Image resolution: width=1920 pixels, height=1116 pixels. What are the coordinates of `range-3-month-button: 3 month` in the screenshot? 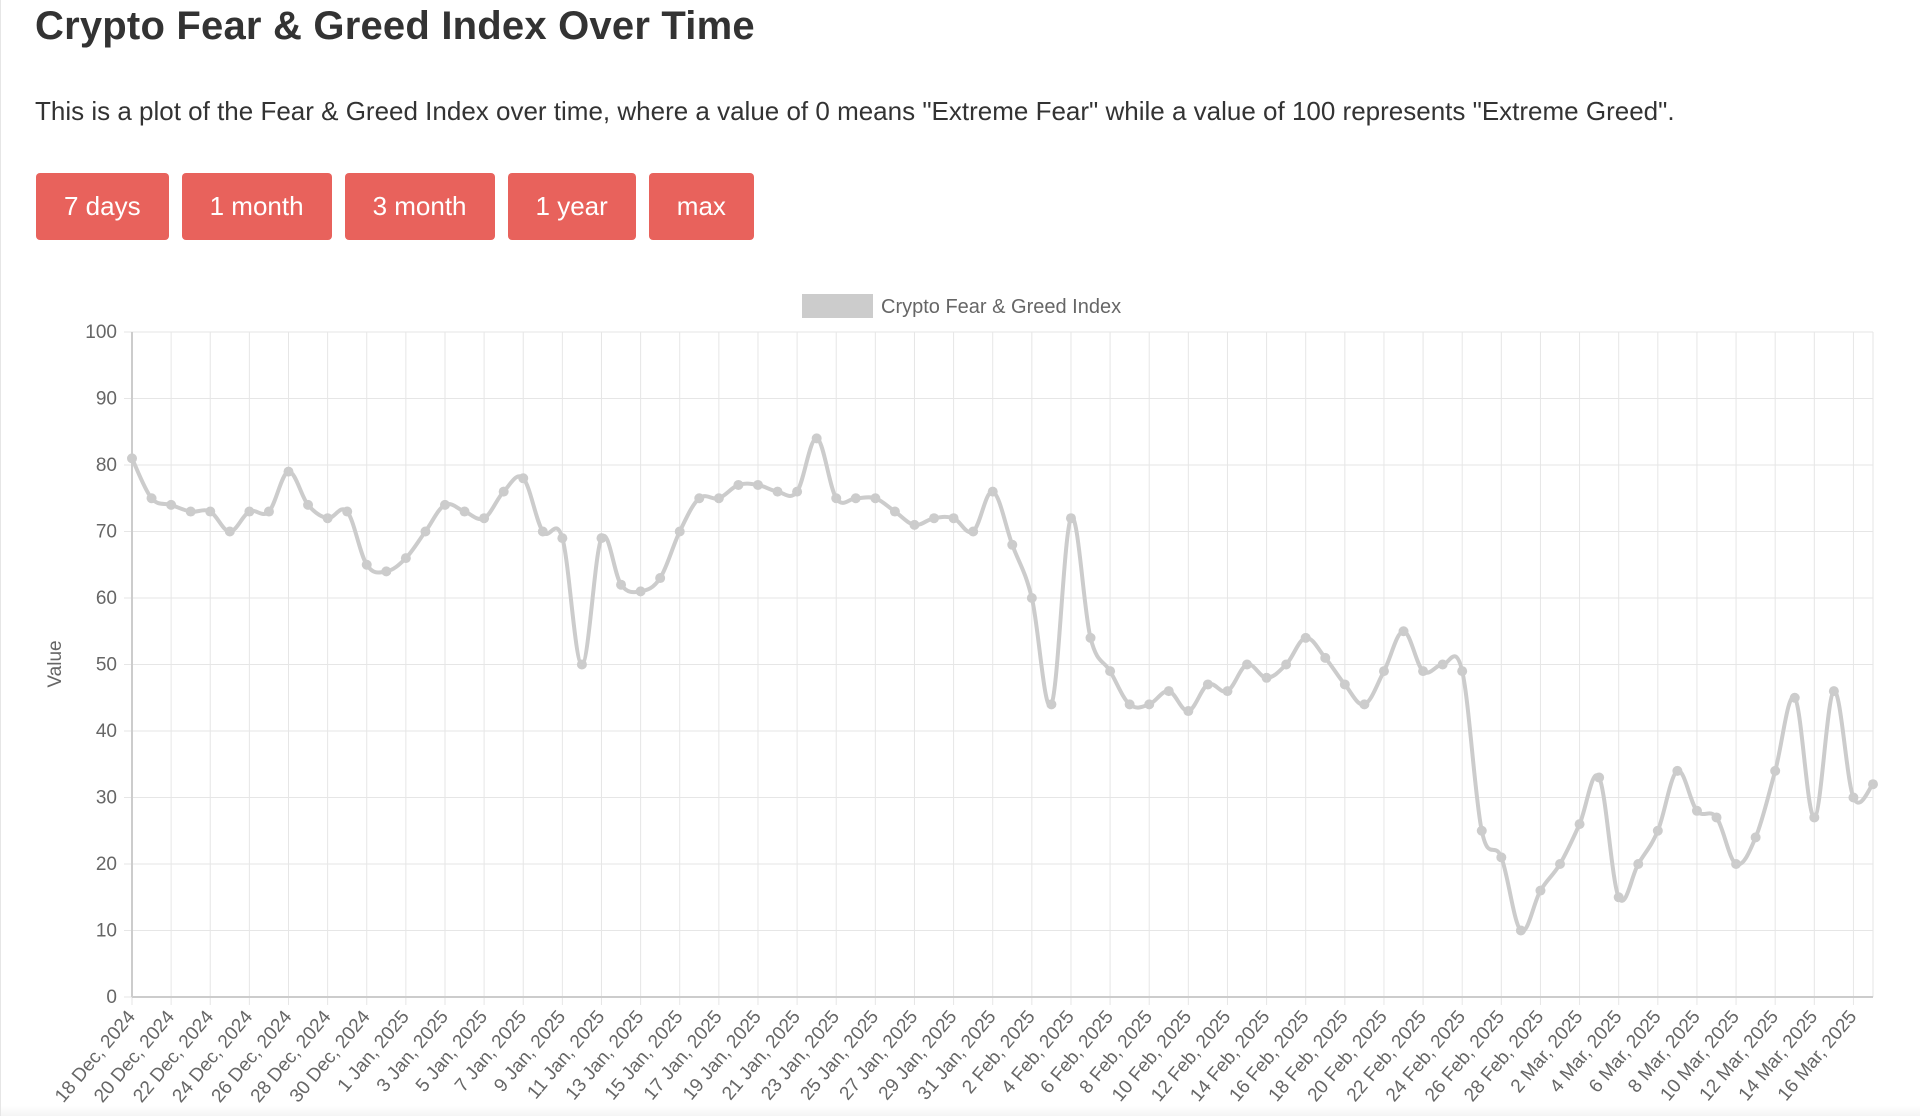 It's located at (419, 206).